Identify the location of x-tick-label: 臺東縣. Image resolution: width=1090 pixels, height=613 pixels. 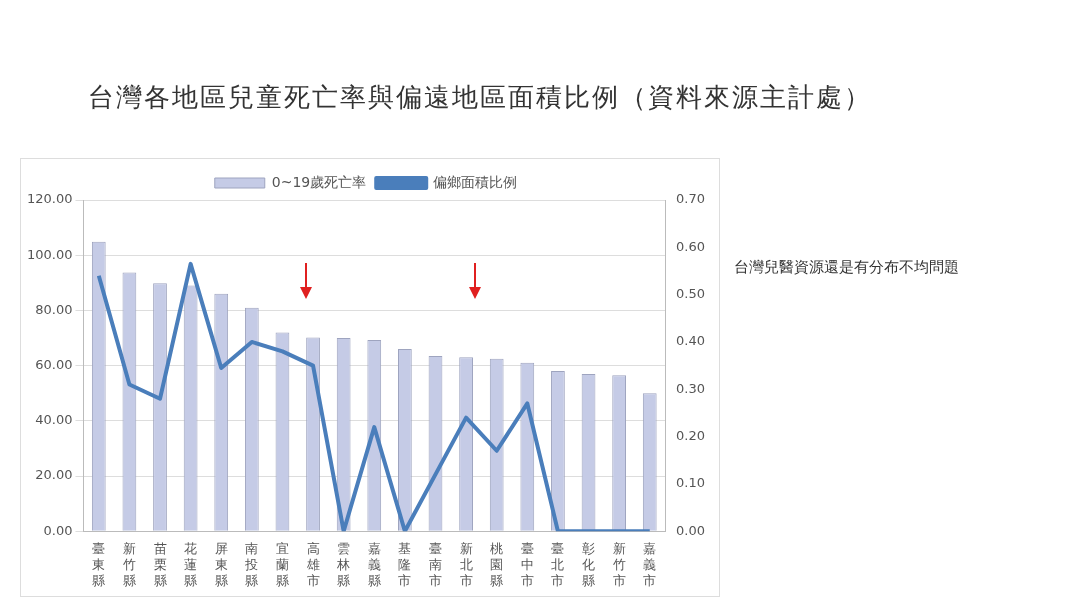
(99, 564).